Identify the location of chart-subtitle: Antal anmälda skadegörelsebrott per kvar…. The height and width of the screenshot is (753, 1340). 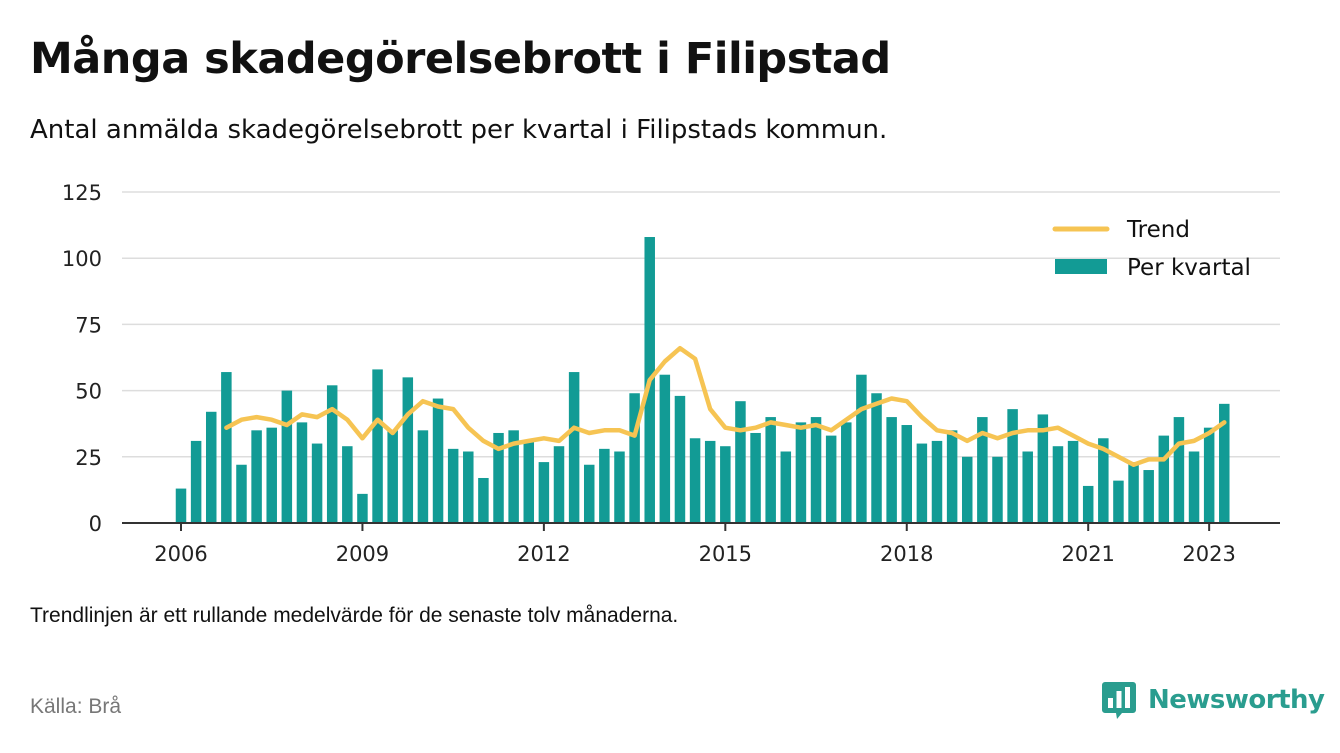
(459, 130).